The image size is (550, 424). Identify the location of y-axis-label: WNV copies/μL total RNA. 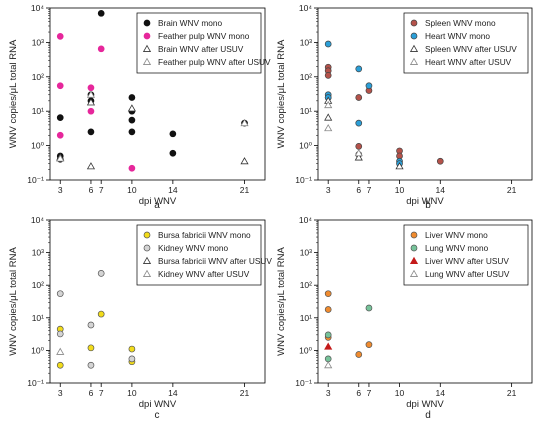
(13, 93).